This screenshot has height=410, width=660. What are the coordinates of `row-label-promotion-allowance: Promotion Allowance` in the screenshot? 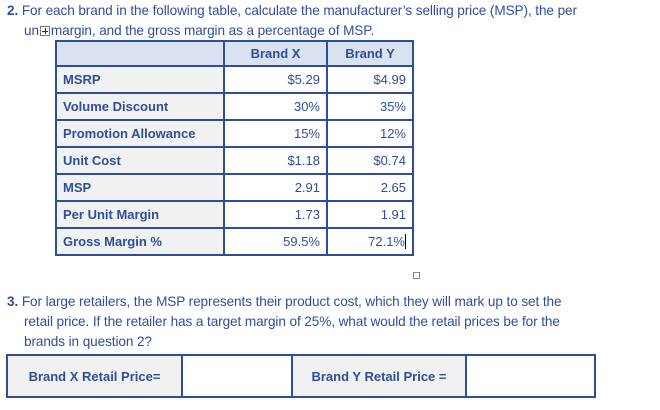 It's located at (140, 133).